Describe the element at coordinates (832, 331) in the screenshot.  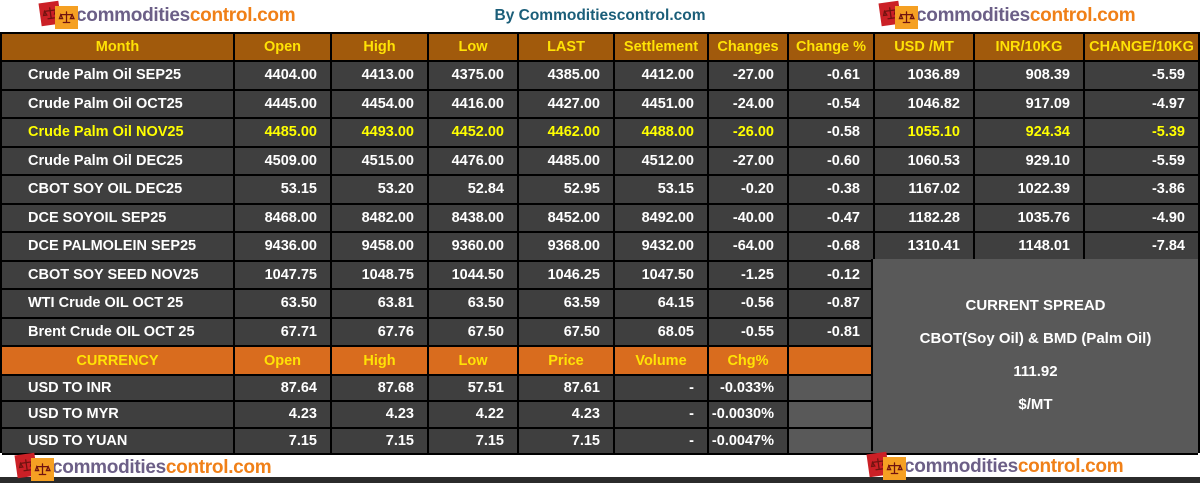
I see `table-cell: -0.81` at that location.